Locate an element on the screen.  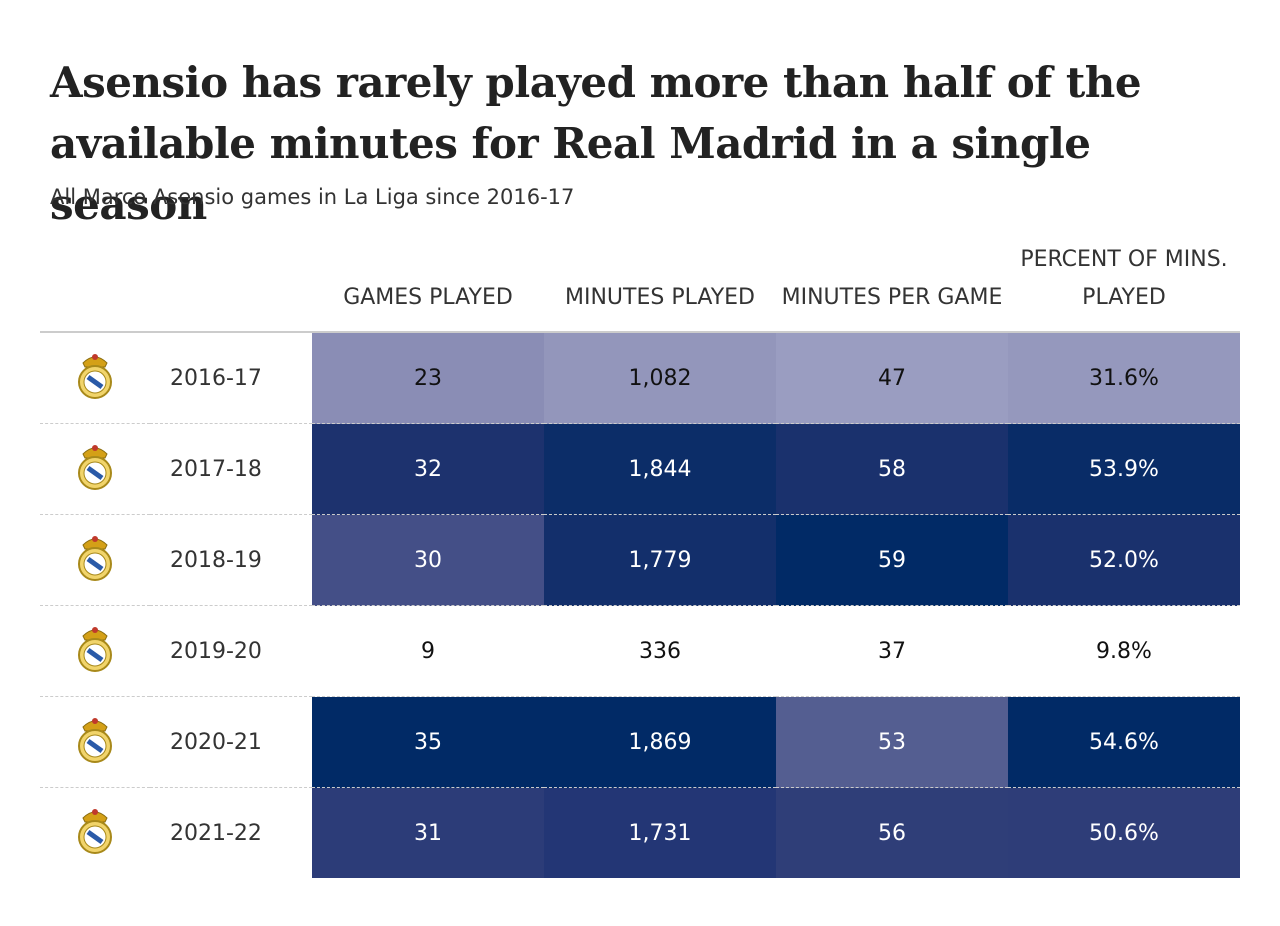
column-header: GAMES PLAYED is located at coordinates (428, 286).